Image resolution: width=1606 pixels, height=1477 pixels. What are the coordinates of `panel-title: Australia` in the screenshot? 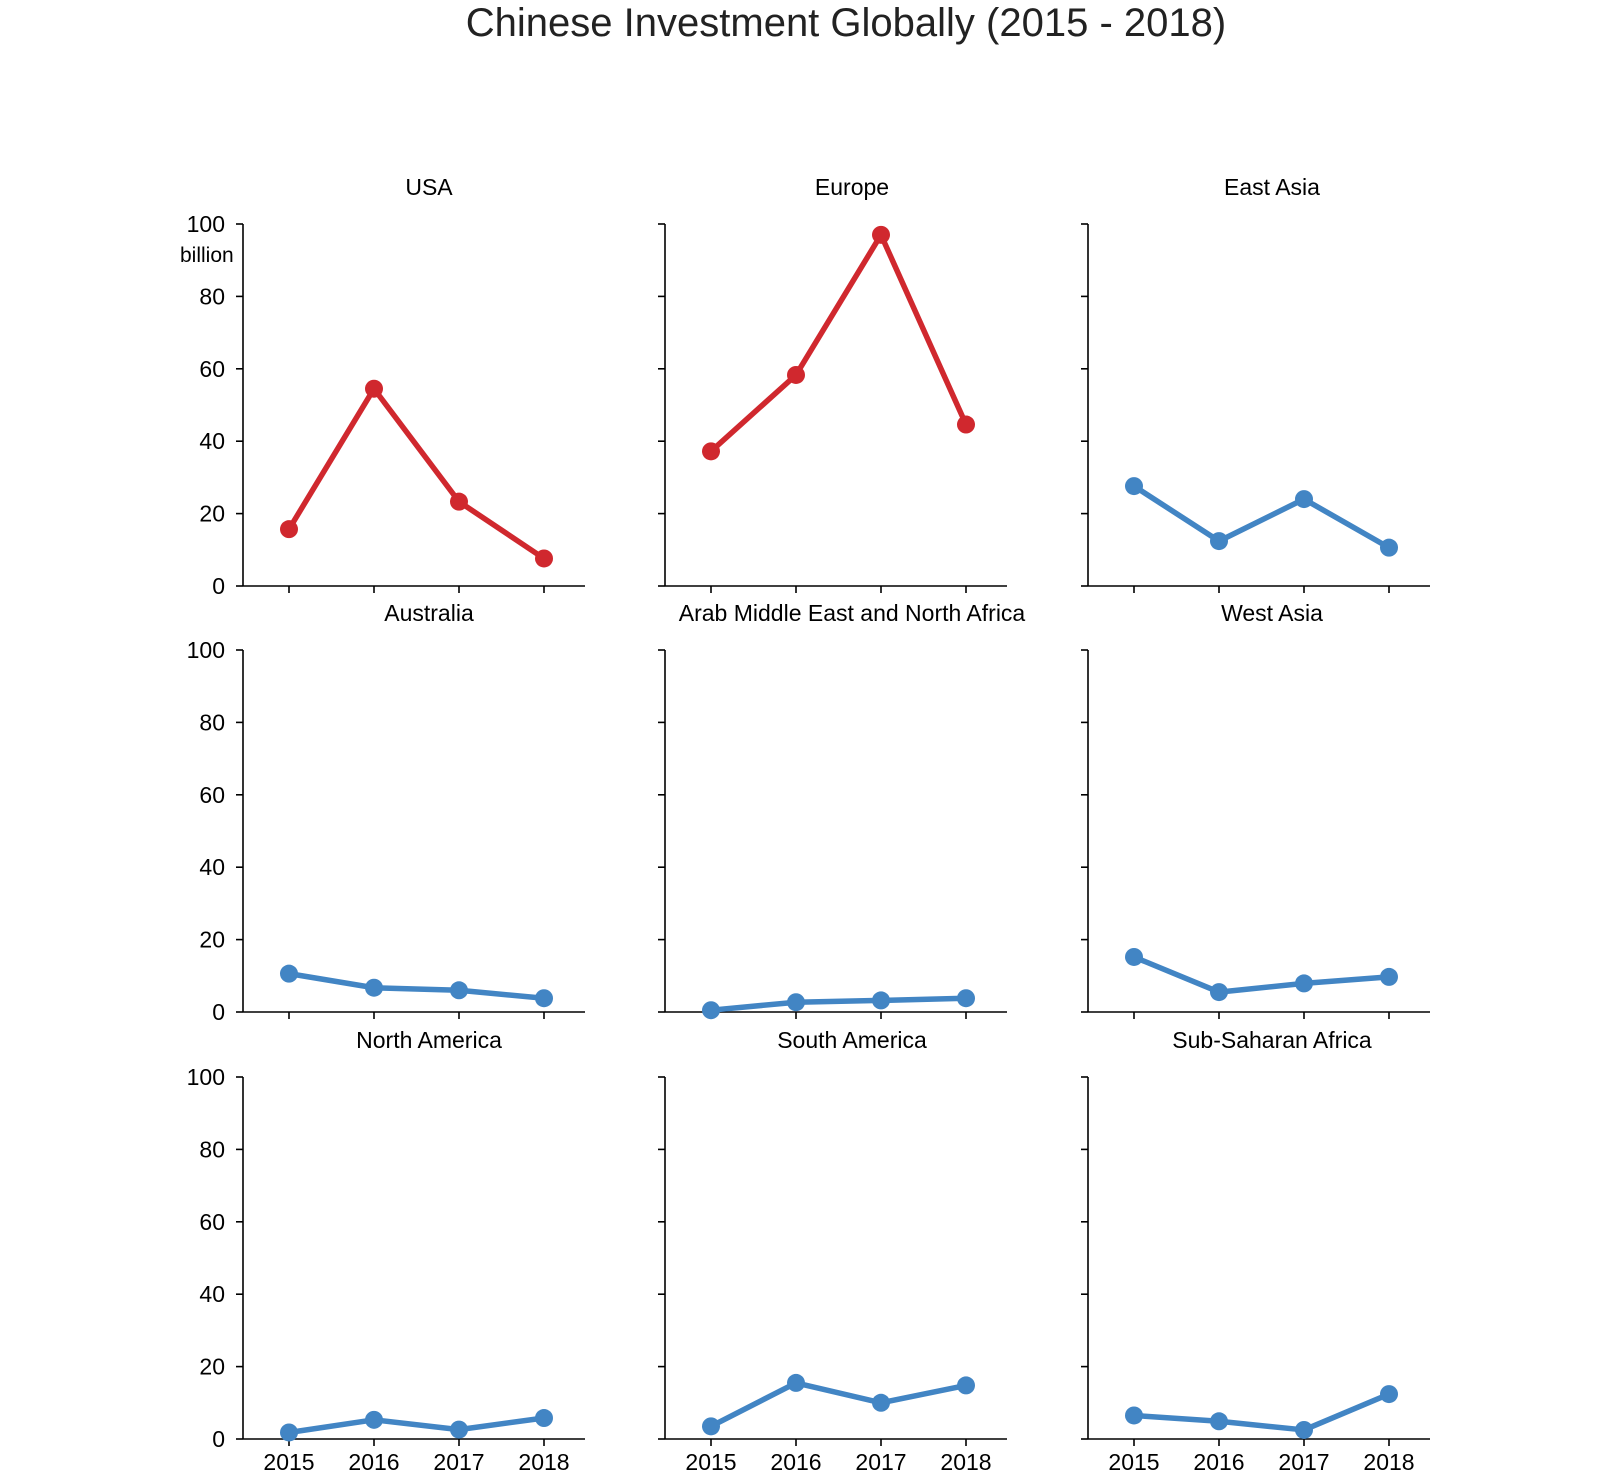 It's located at (429, 613).